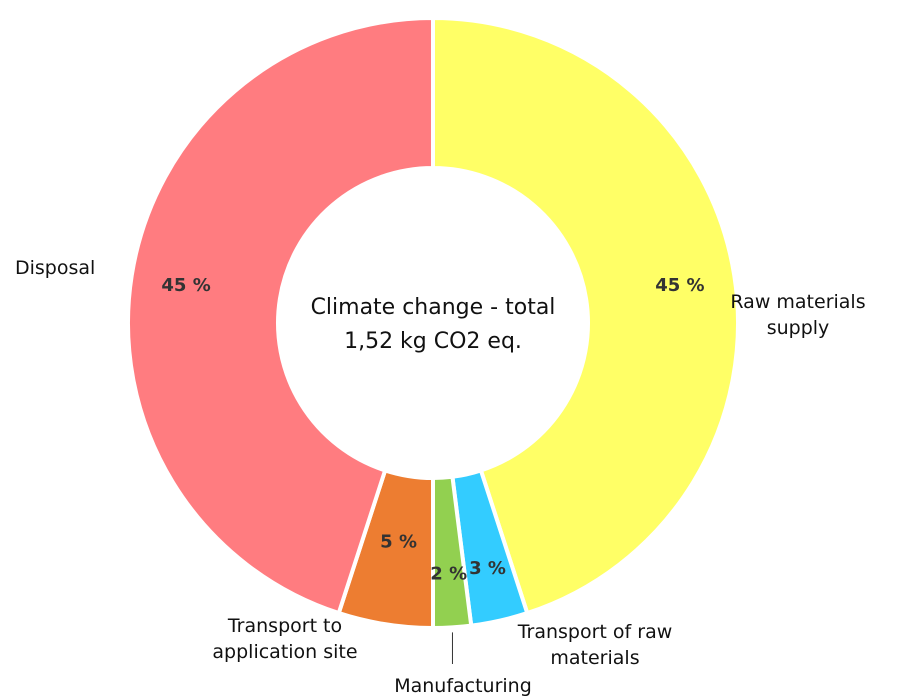  I want to click on category-label-manufacturing: Manufacturing, so click(463, 686).